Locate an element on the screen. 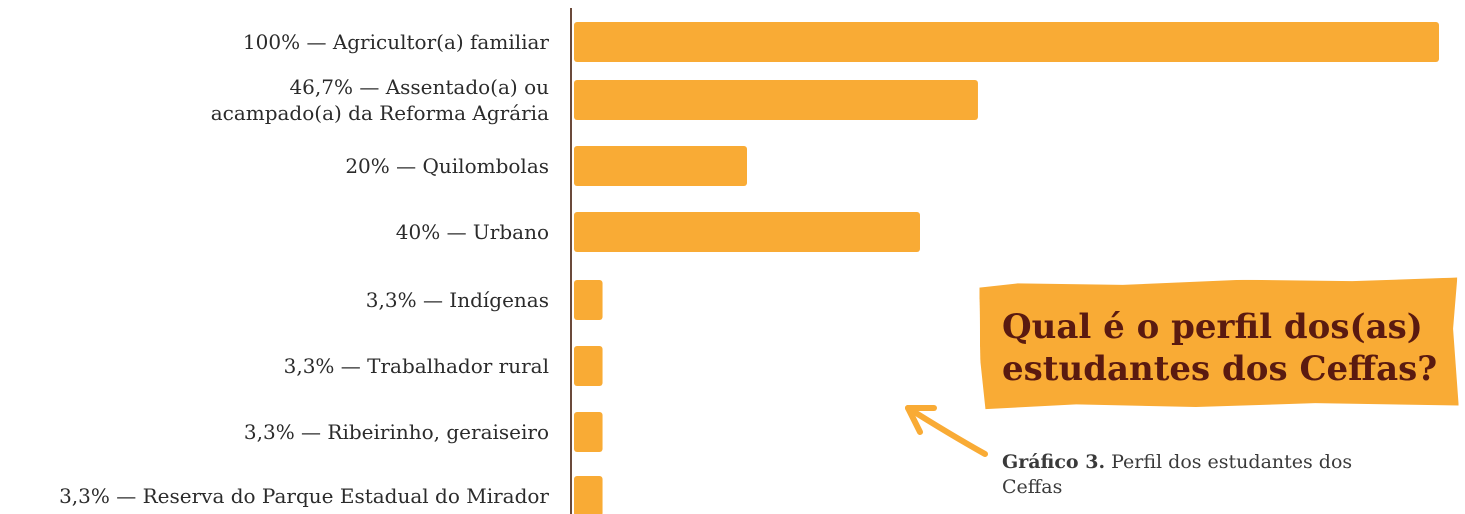 The width and height of the screenshot is (1465, 514). caption-label: Gráfico 3. is located at coordinates (1054, 462).